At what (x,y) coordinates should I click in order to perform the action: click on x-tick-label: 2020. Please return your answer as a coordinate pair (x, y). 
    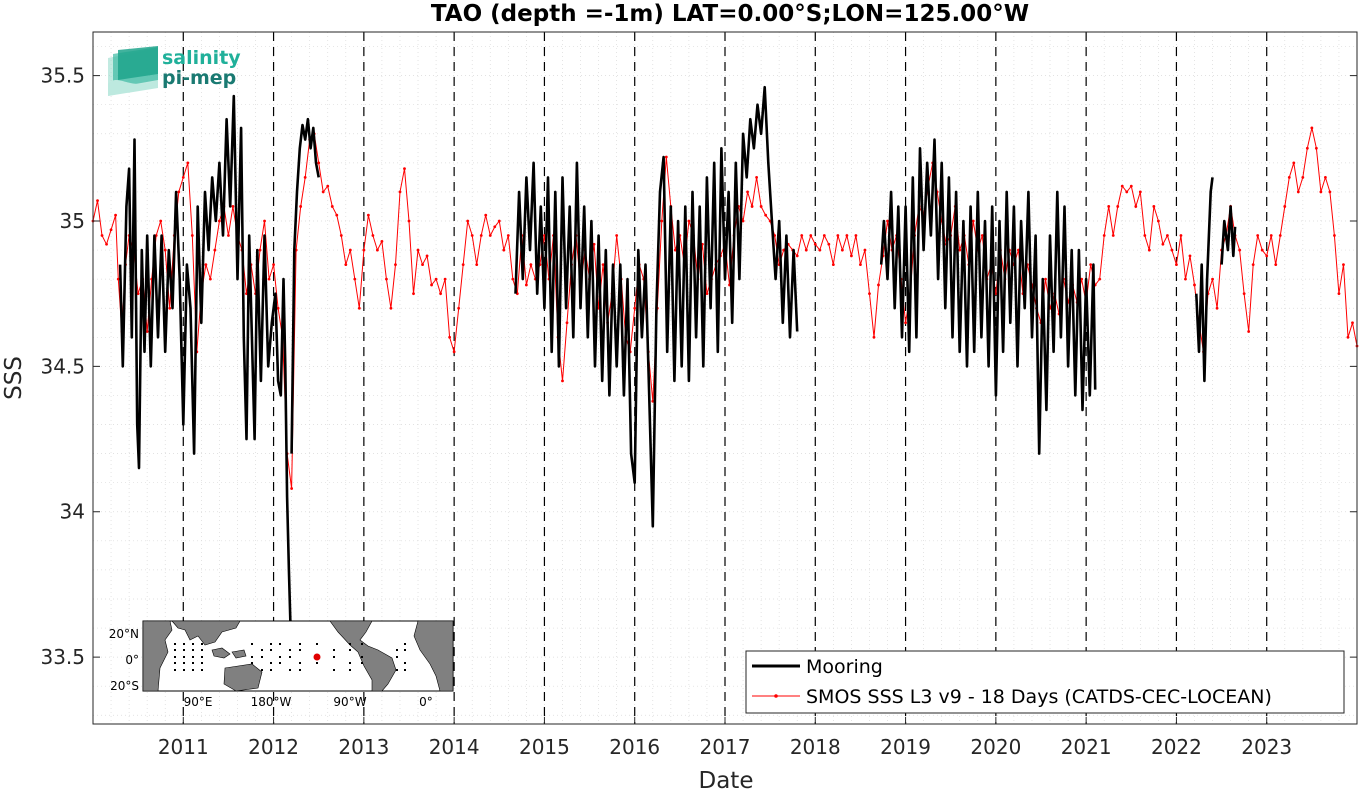
    Looking at the image, I should click on (995, 747).